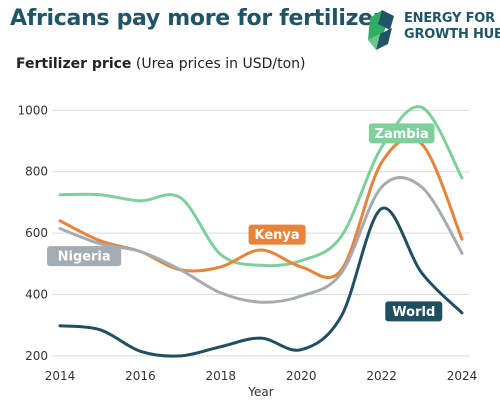  Describe the element at coordinates (261, 376) in the screenshot. I see `x-axis-ticks: 2014 2016 2018 2020 2022 2024` at that location.